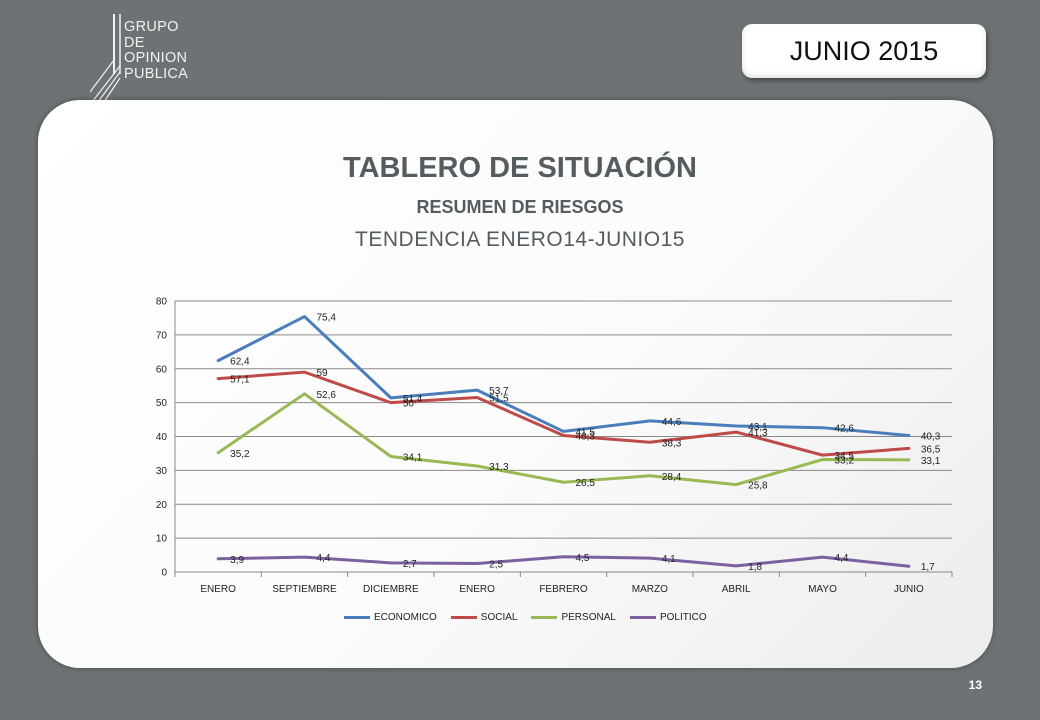 This screenshot has width=1040, height=720. Describe the element at coordinates (586, 432) in the screenshot. I see `data-label: 41,5` at that location.